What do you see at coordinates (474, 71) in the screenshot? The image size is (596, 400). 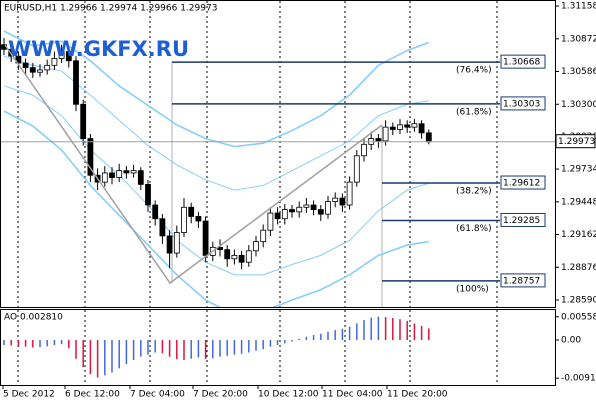 I see `fib-label: (76.4%)` at bounding box center [474, 71].